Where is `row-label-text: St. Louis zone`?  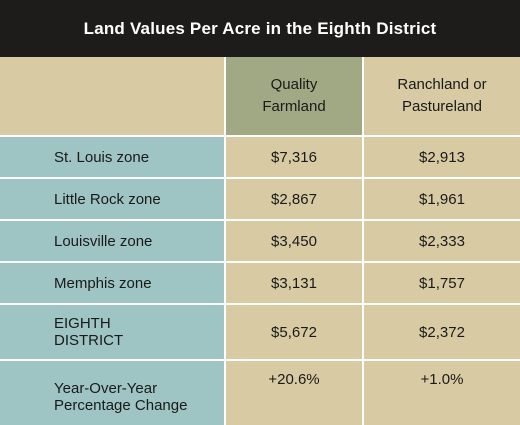
row-label-text: St. Louis zone is located at coordinates (102, 157).